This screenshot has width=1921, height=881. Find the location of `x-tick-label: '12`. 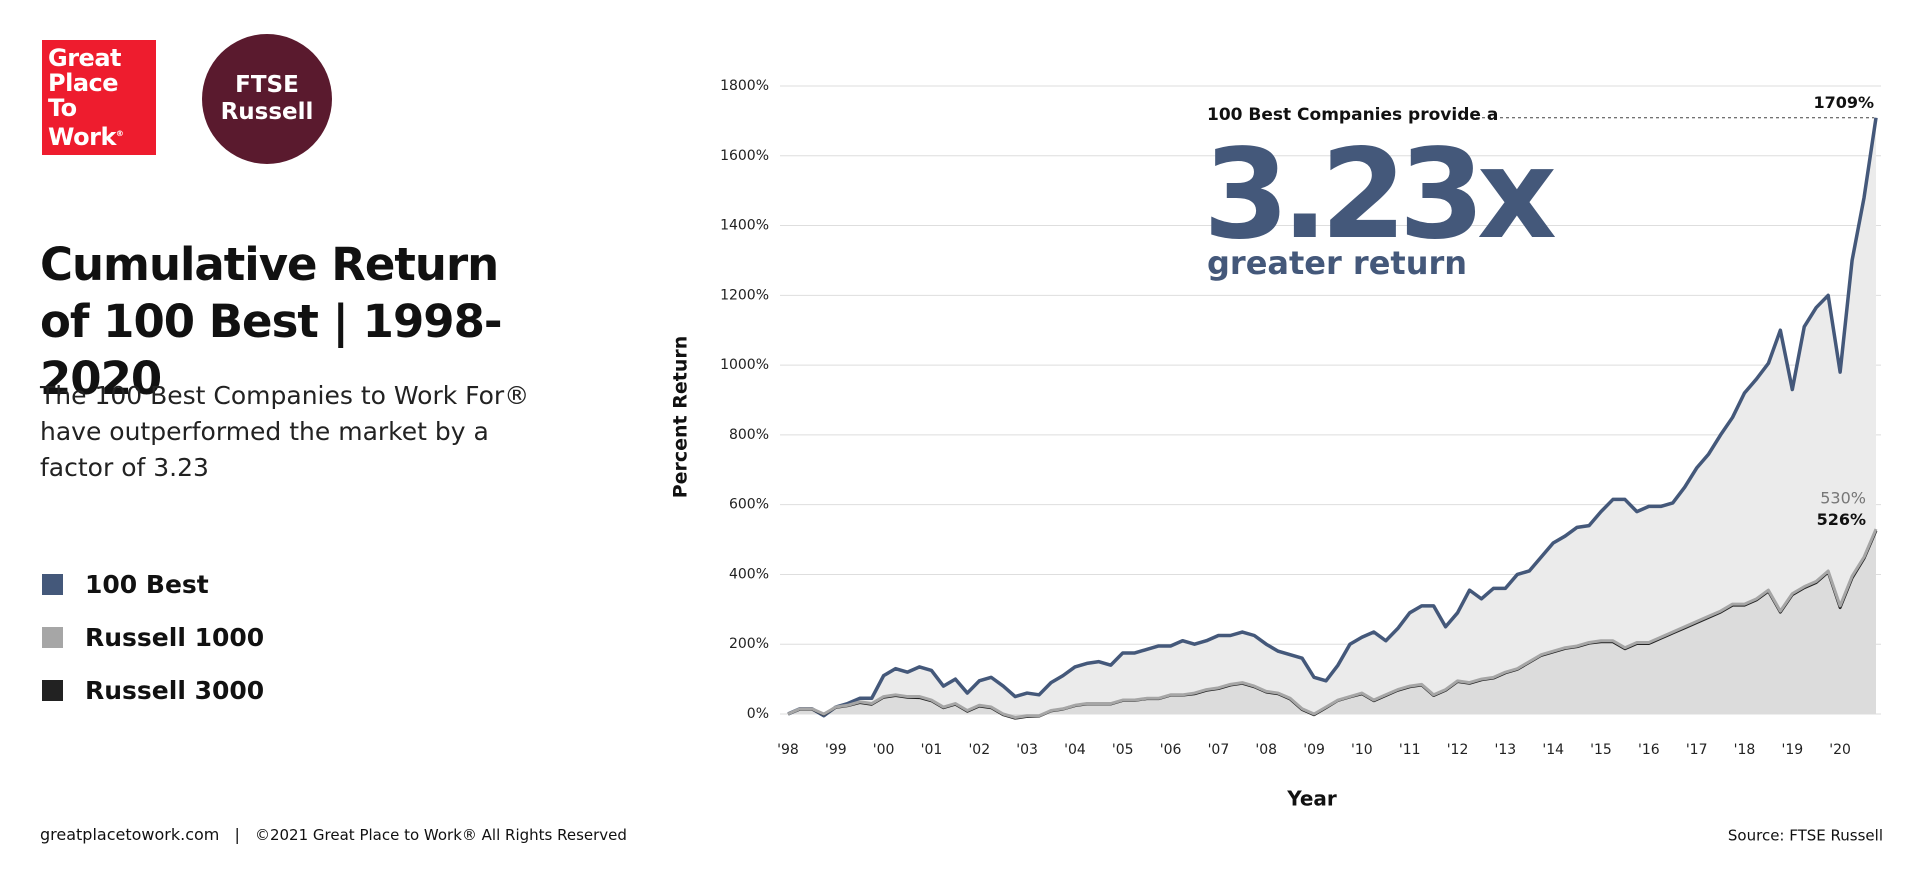

x-tick-label: '12 is located at coordinates (1458, 750).